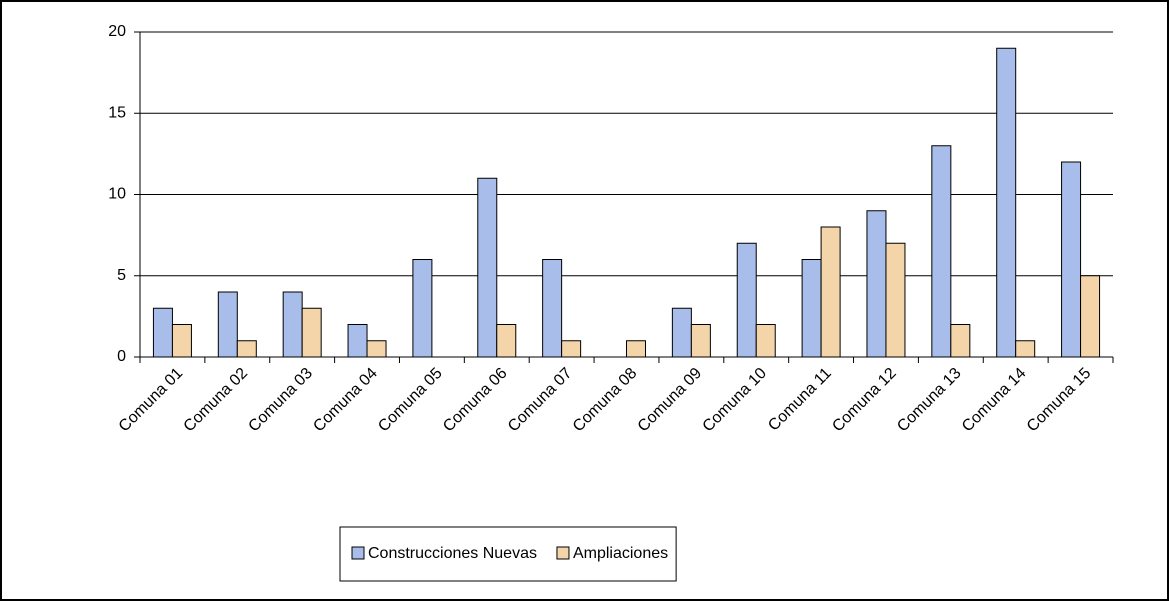  What do you see at coordinates (620, 553) in the screenshot?
I see `legend-label: Ampliaciones` at bounding box center [620, 553].